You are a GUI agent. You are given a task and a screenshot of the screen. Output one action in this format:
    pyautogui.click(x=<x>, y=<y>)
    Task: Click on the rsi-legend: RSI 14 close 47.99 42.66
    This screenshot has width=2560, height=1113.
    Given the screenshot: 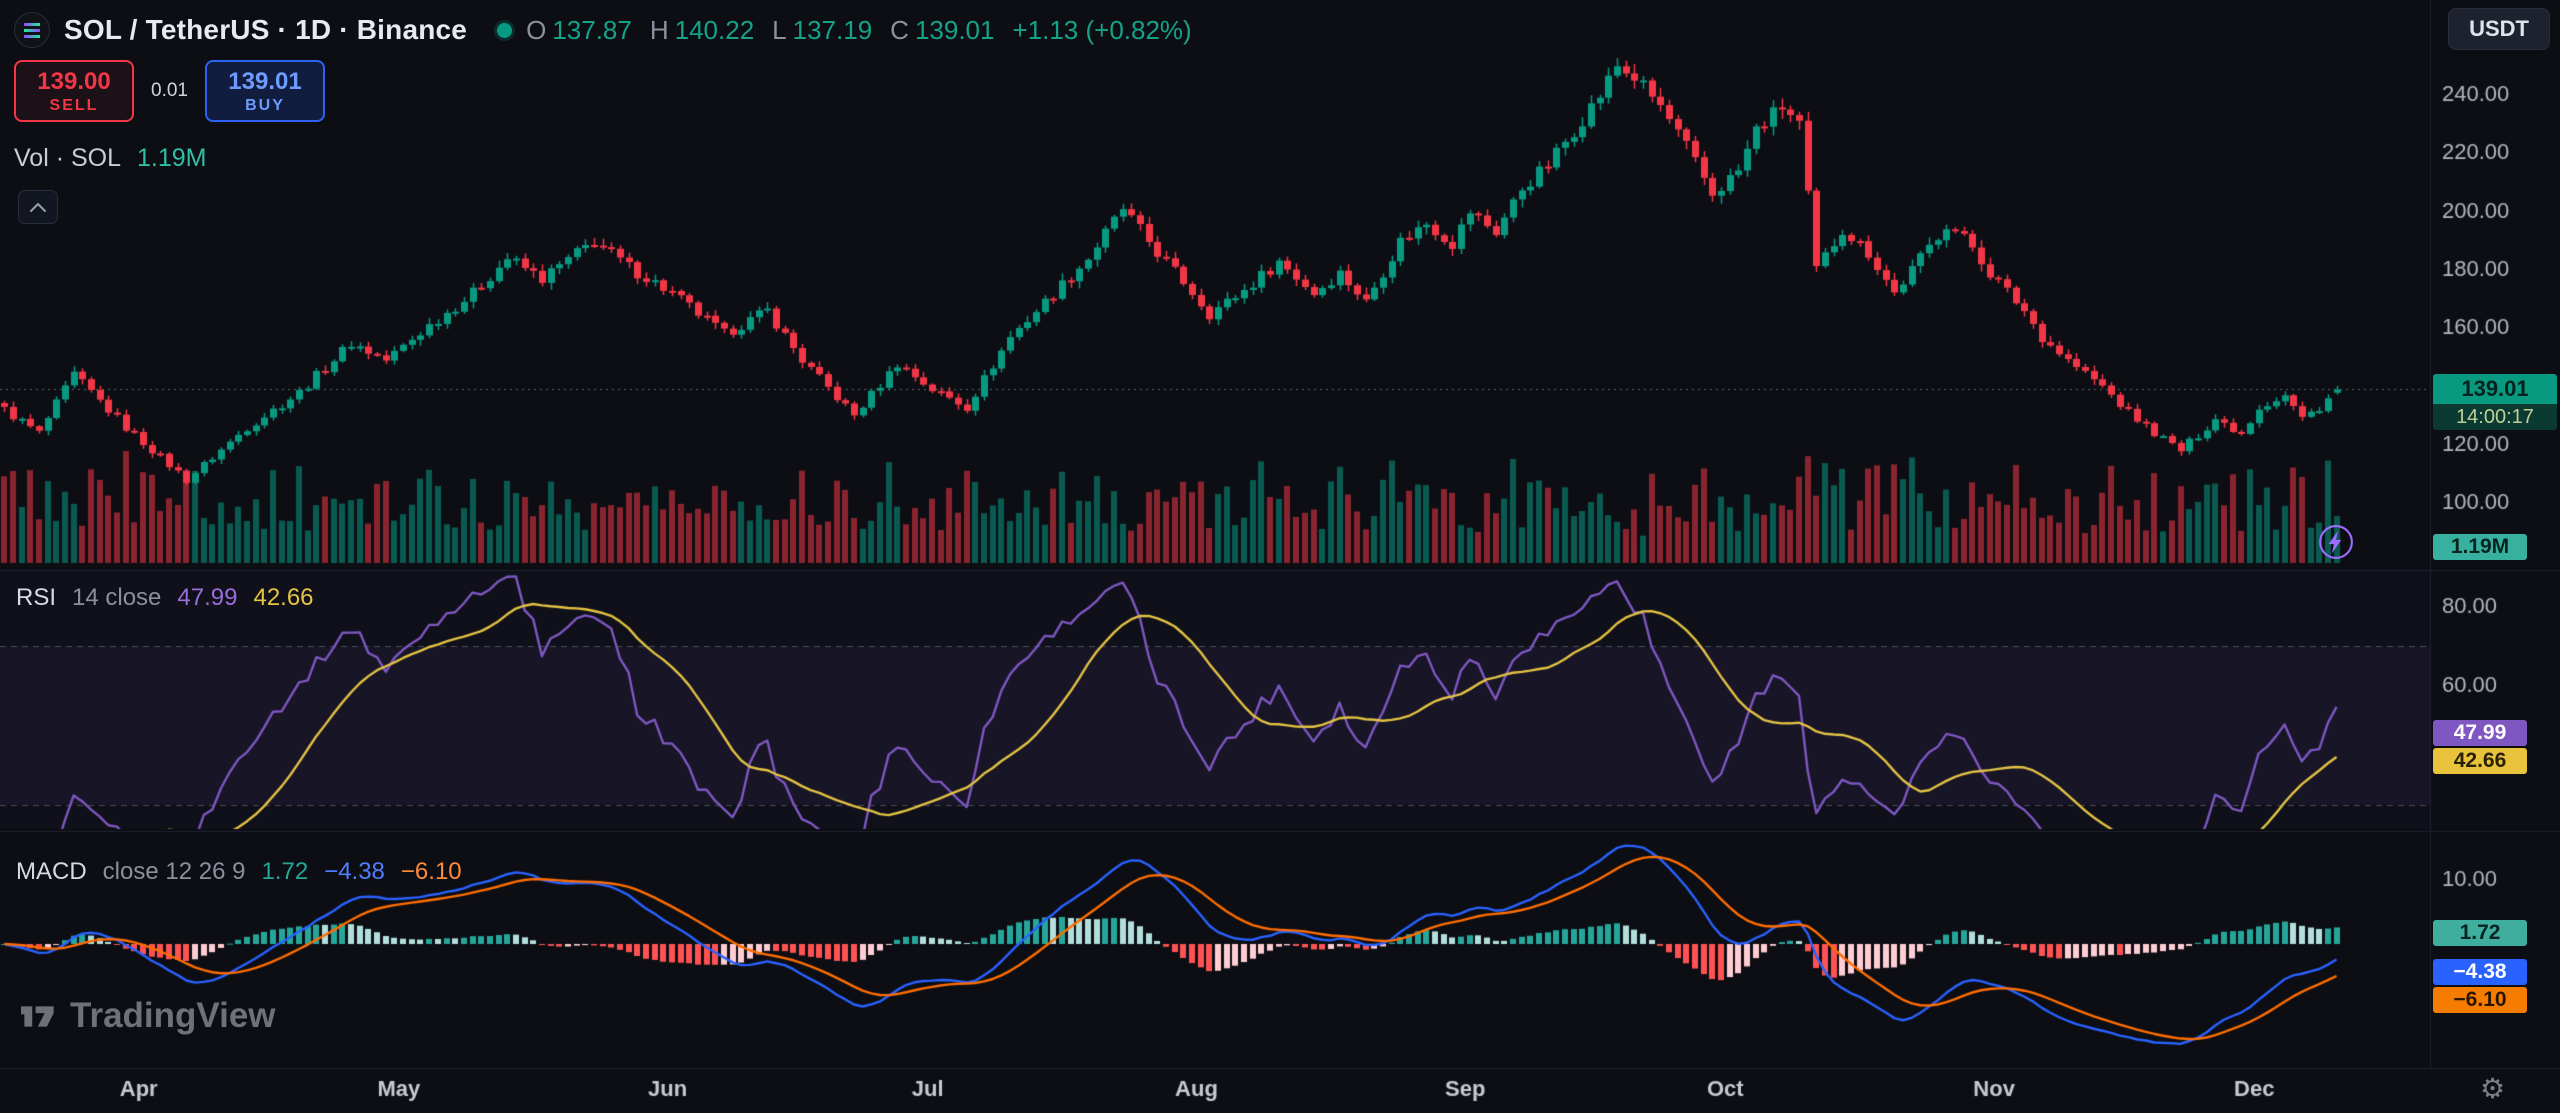 What is the action you would take?
    pyautogui.click(x=165, y=598)
    